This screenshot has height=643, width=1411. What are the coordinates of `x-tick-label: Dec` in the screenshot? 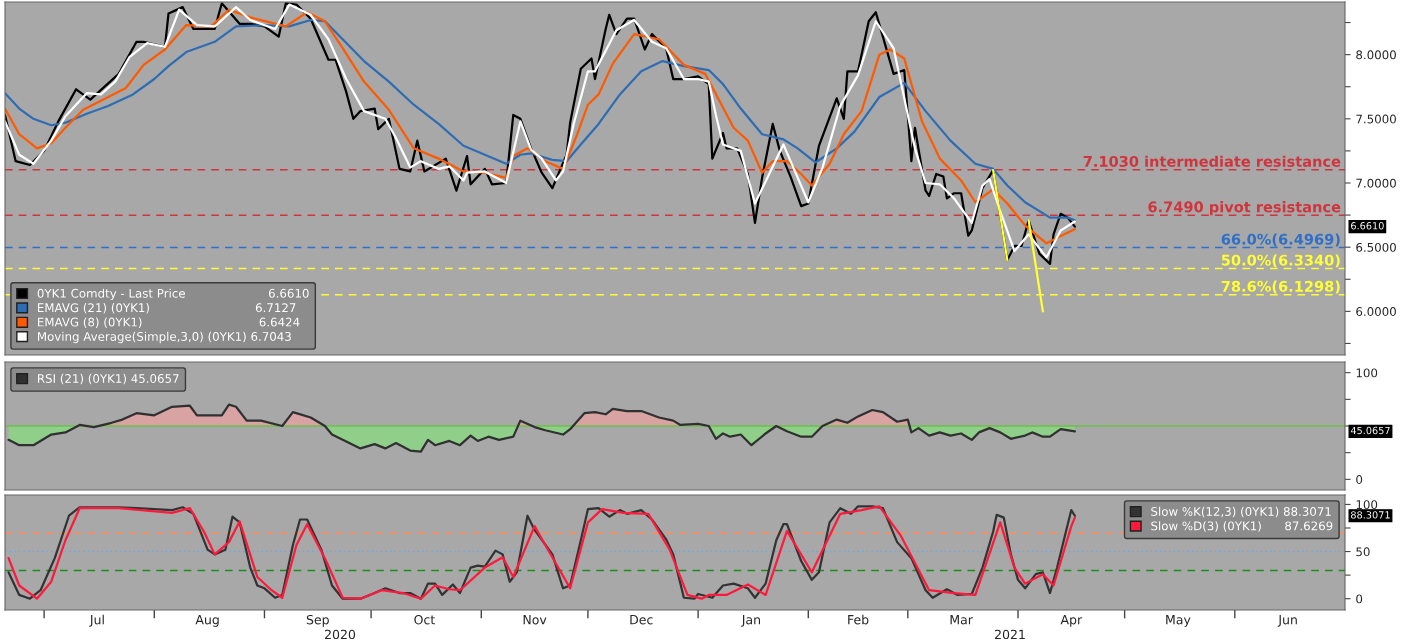 It's located at (641, 620).